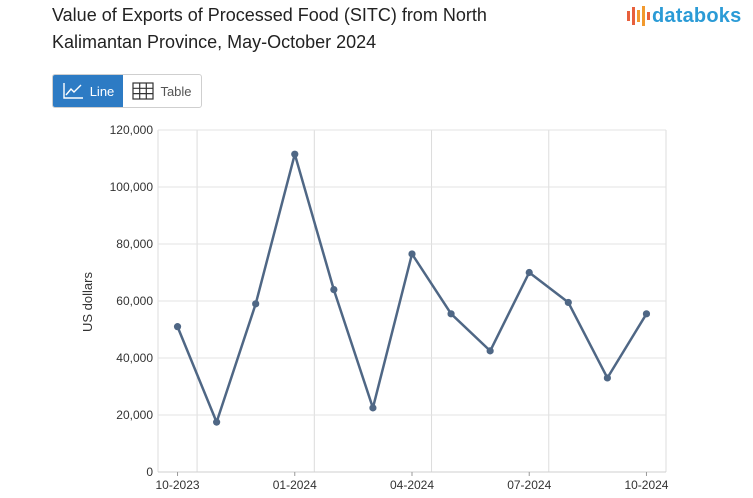 Image resolution: width=753 pixels, height=498 pixels. What do you see at coordinates (176, 91) in the screenshot?
I see `table-view-label: Table` at bounding box center [176, 91].